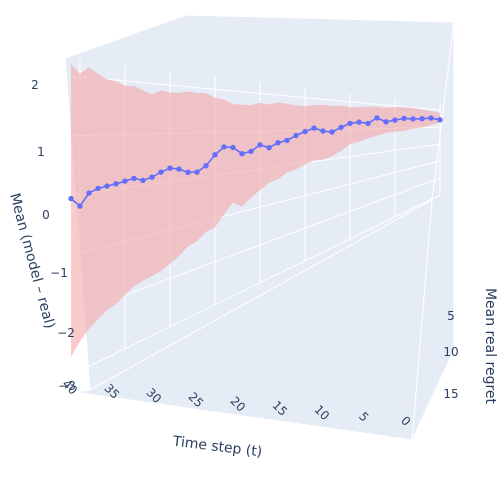 The height and width of the screenshot is (481, 503). Describe the element at coordinates (41, 152) in the screenshot. I see `z-tick-4: 1` at that location.